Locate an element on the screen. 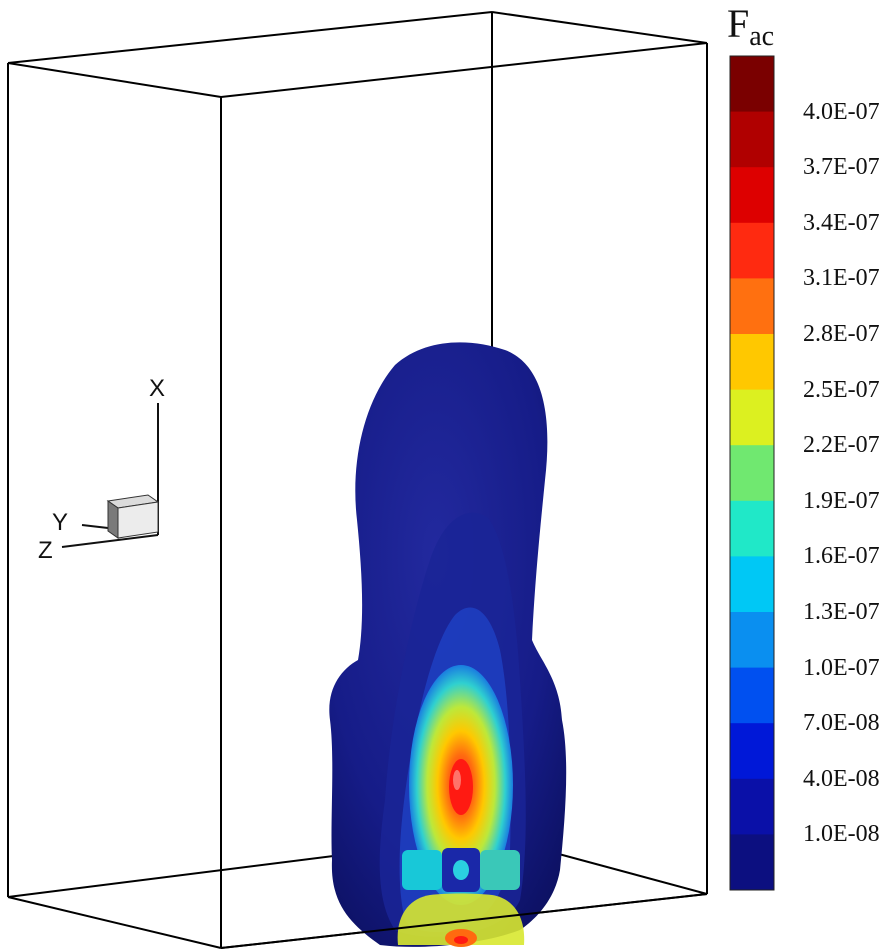 This screenshot has height=951, width=895. base-rim-contours is located at coordinates (461, 919).